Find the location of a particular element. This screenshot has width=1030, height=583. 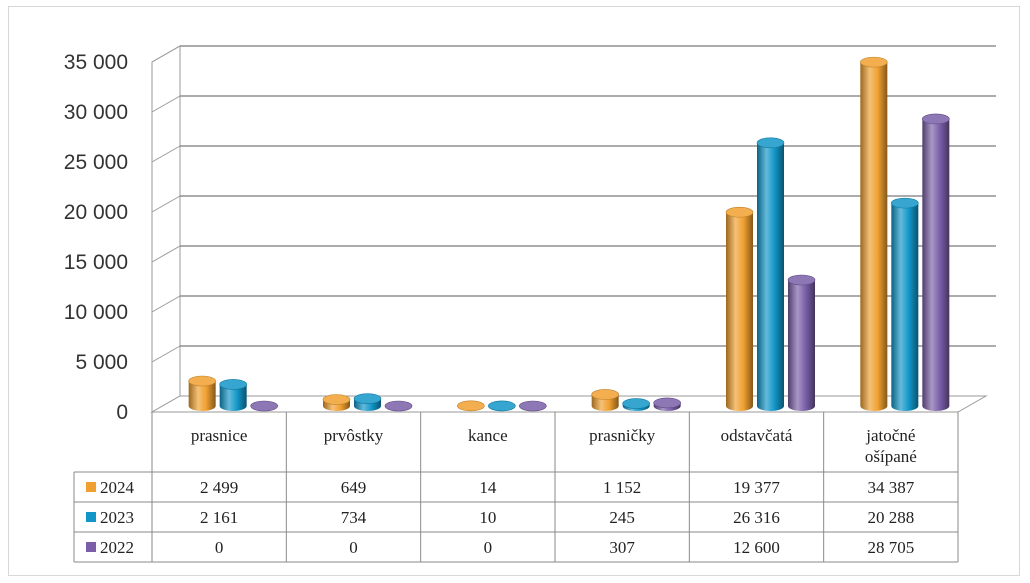

y-tick-label: 5 000 is located at coordinates (101, 362).